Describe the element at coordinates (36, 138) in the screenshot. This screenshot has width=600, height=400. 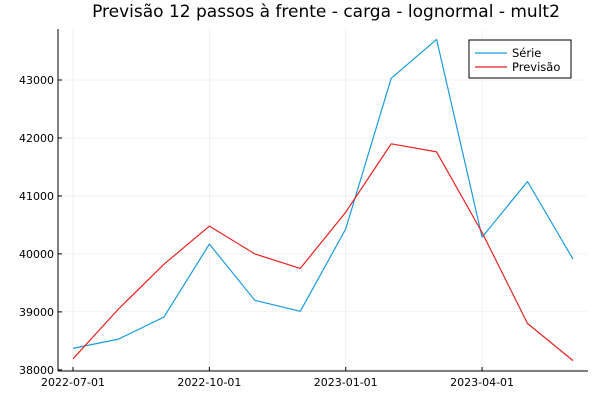
I see `y-tick-label: 42000` at that location.